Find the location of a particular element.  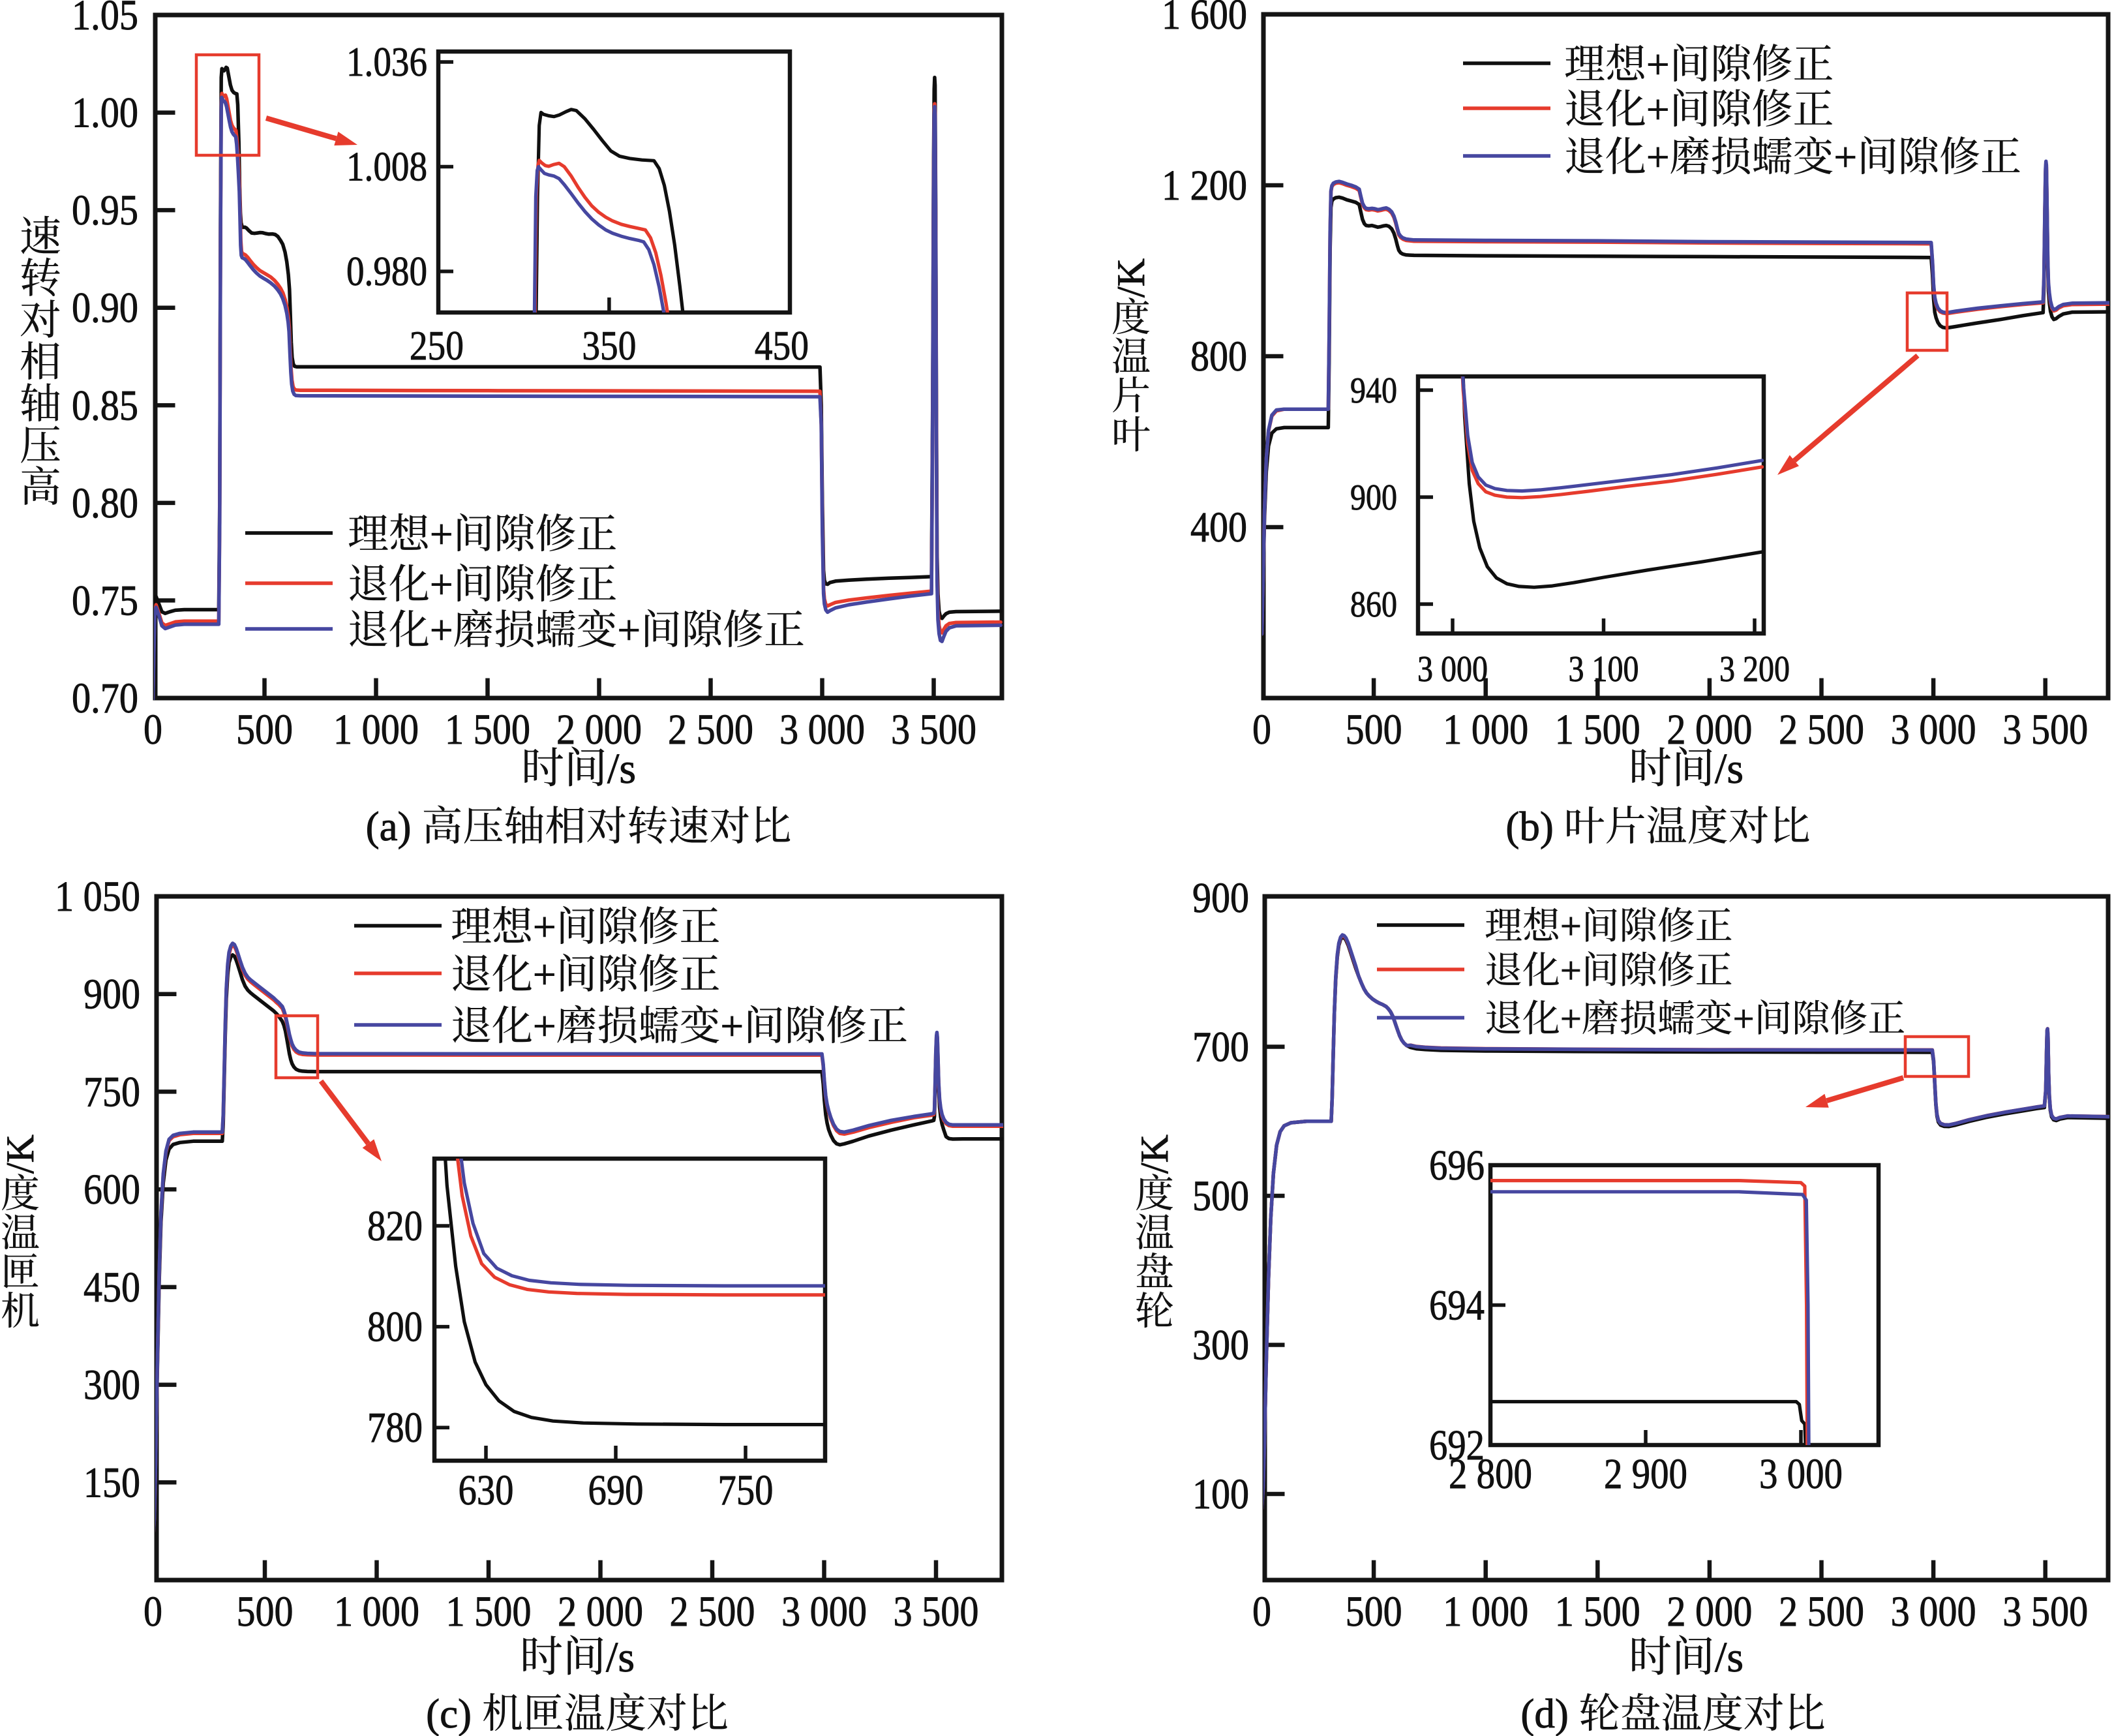

svg-text: 100 is located at coordinates (1220, 1494).